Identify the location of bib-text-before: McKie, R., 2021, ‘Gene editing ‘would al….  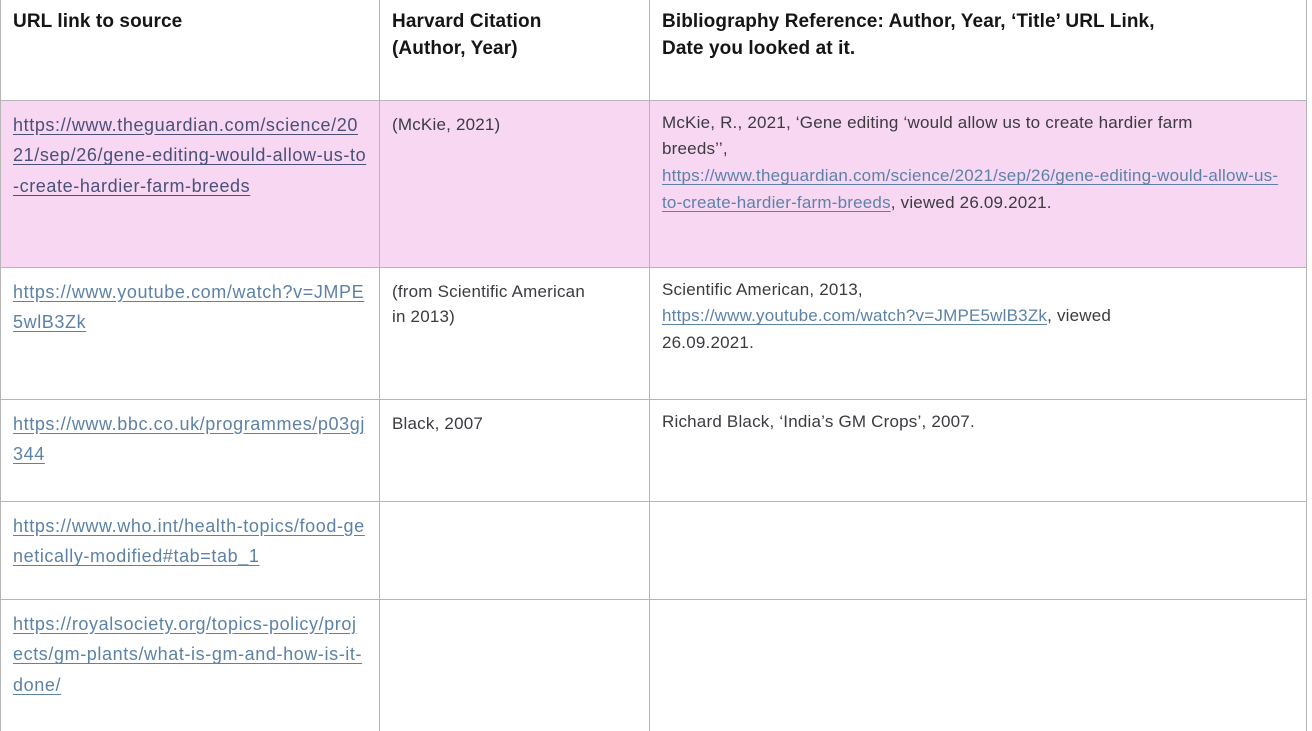
(927, 135).